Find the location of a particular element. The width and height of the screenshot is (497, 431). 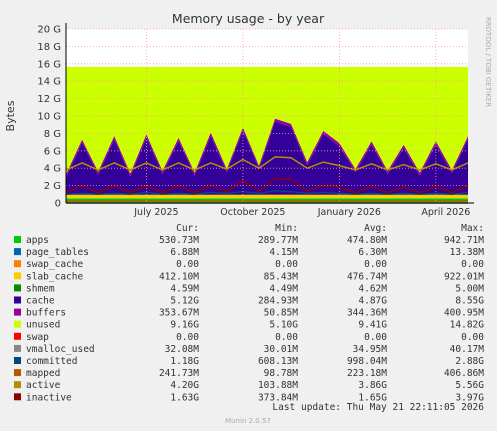

legend-stat: 608.13M is located at coordinates (278, 361).